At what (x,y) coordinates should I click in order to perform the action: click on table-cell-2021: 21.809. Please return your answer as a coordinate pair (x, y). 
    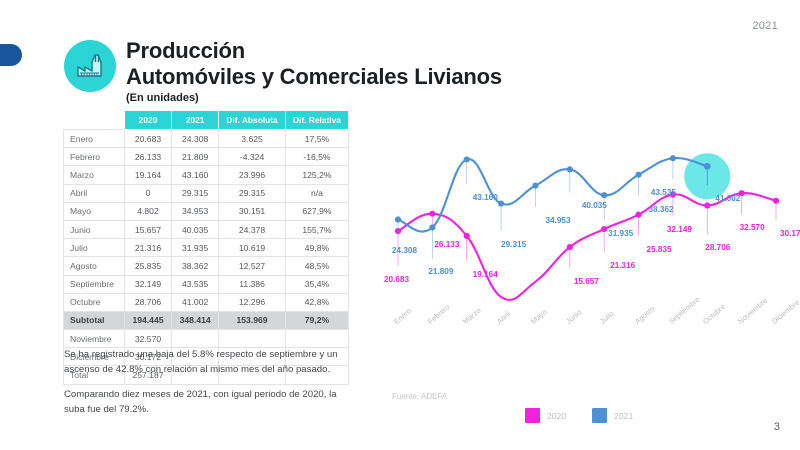
    Looking at the image, I should click on (195, 157).